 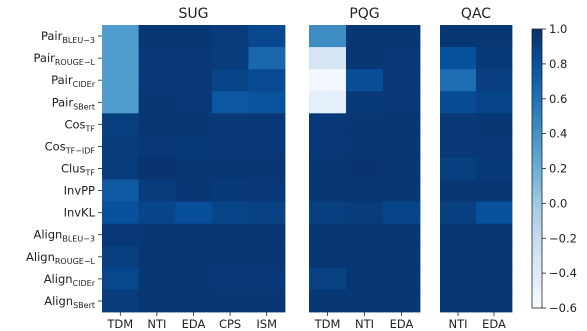 What do you see at coordinates (79, 125) in the screenshot?
I see `row-label: CosTF` at bounding box center [79, 125].